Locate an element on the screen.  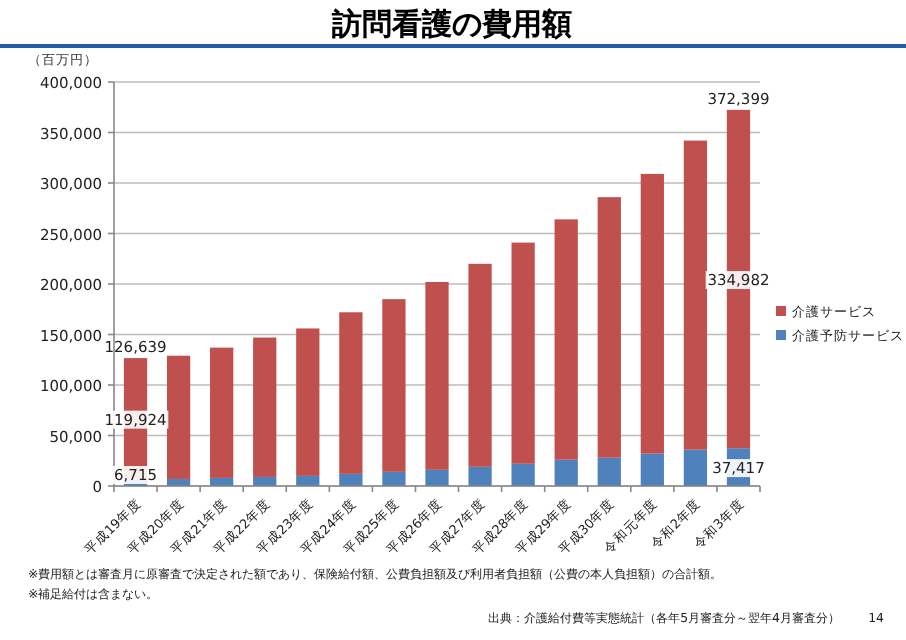
chart-title: 訪問看護の費用額 is located at coordinates (451, 24).